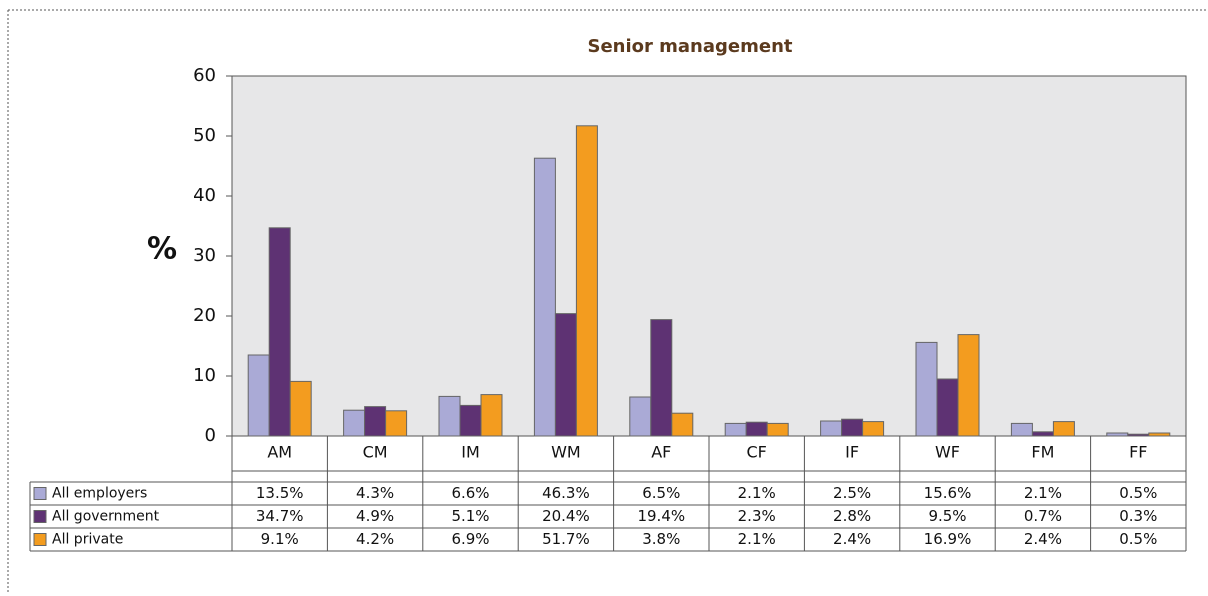  I want to click on x-tick-label: CM, so click(375, 452).